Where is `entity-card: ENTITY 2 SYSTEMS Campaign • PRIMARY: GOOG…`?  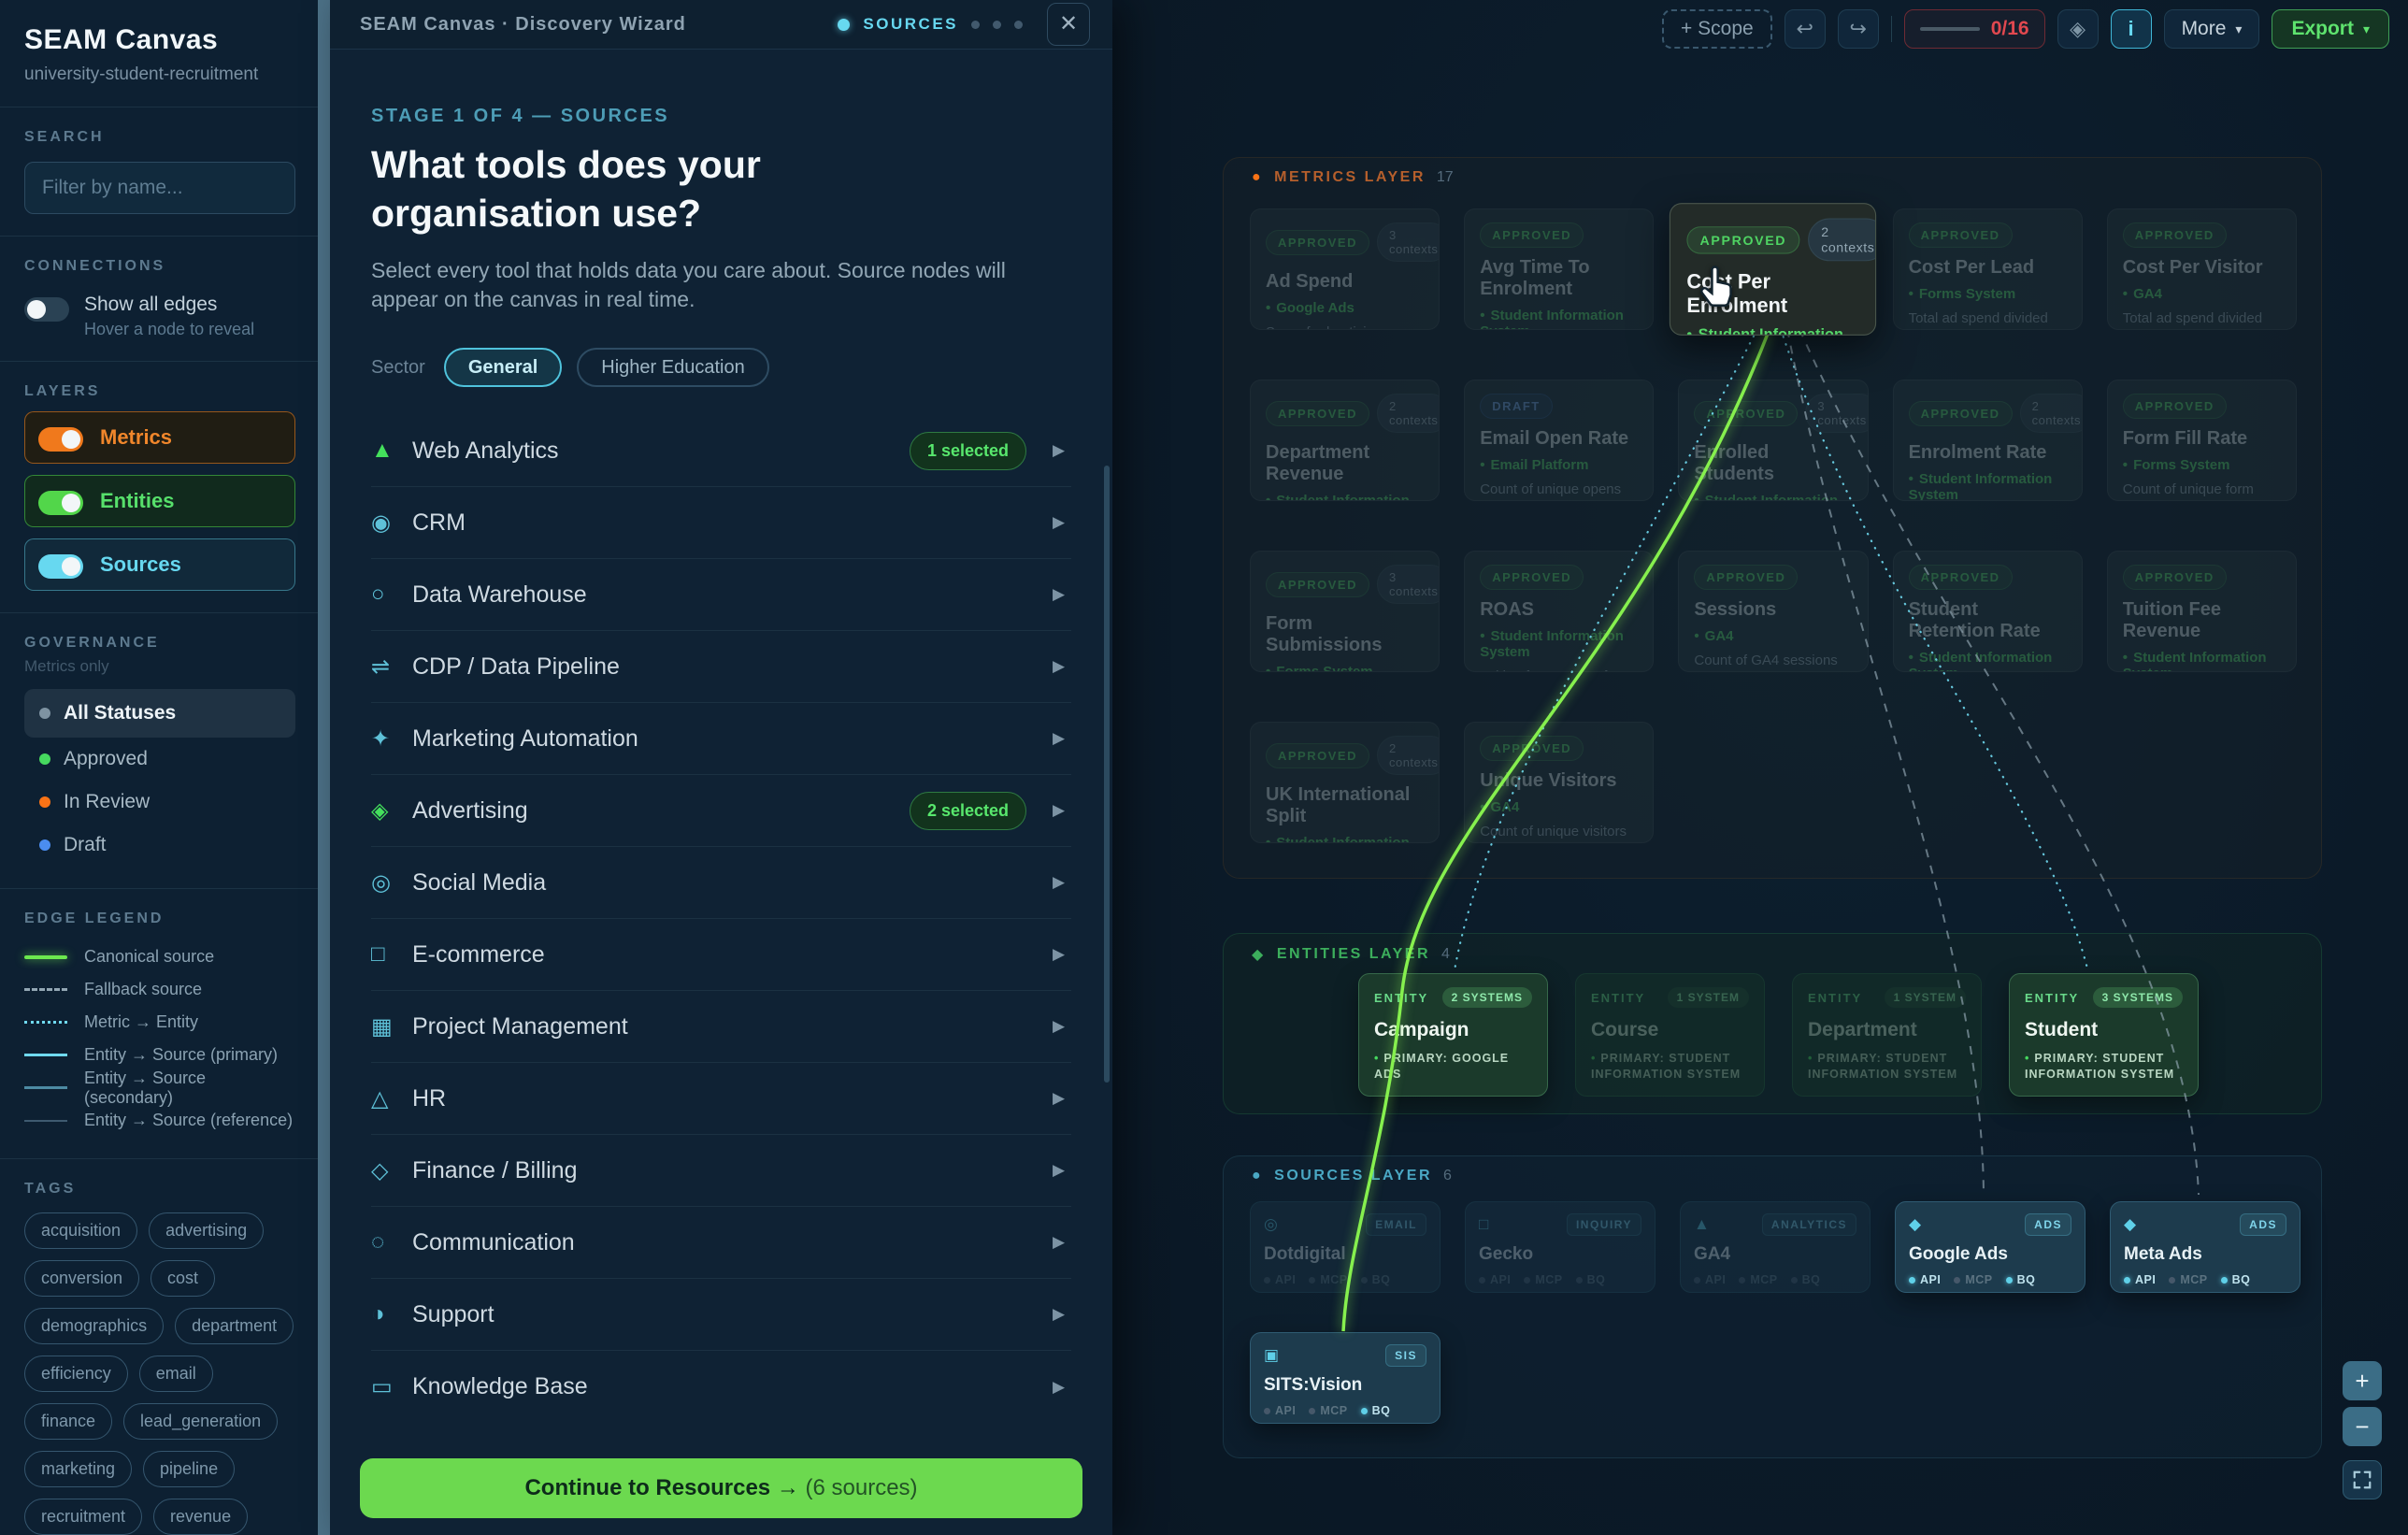
entity-card: ENTITY 2 SYSTEMS Campaign • PRIMARY: GOOG… is located at coordinates (1453, 1035).